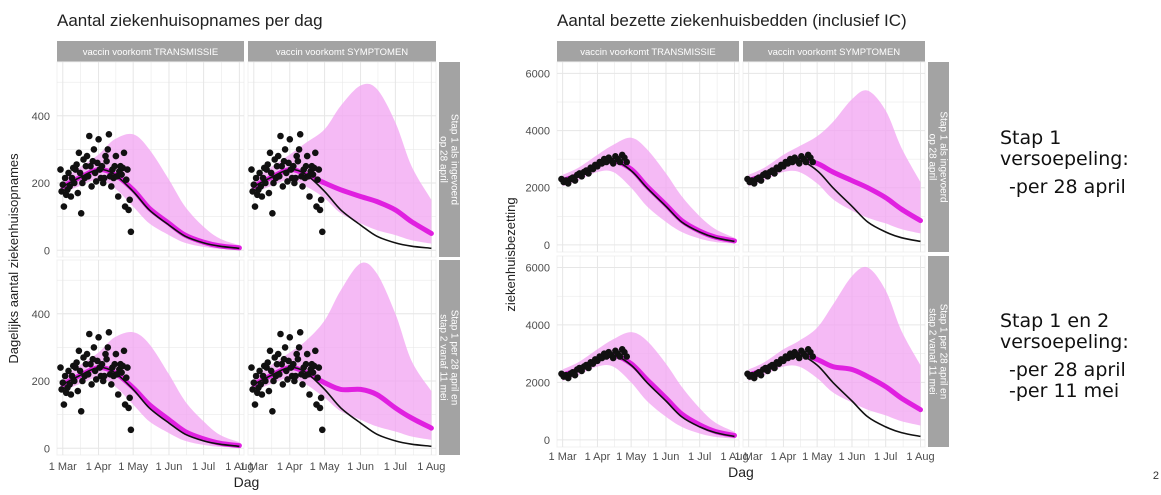 This screenshot has height=495, width=1161. What do you see at coordinates (1067, 187) in the screenshot?
I see `annotation-step1-line3: -per 28 april` at bounding box center [1067, 187].